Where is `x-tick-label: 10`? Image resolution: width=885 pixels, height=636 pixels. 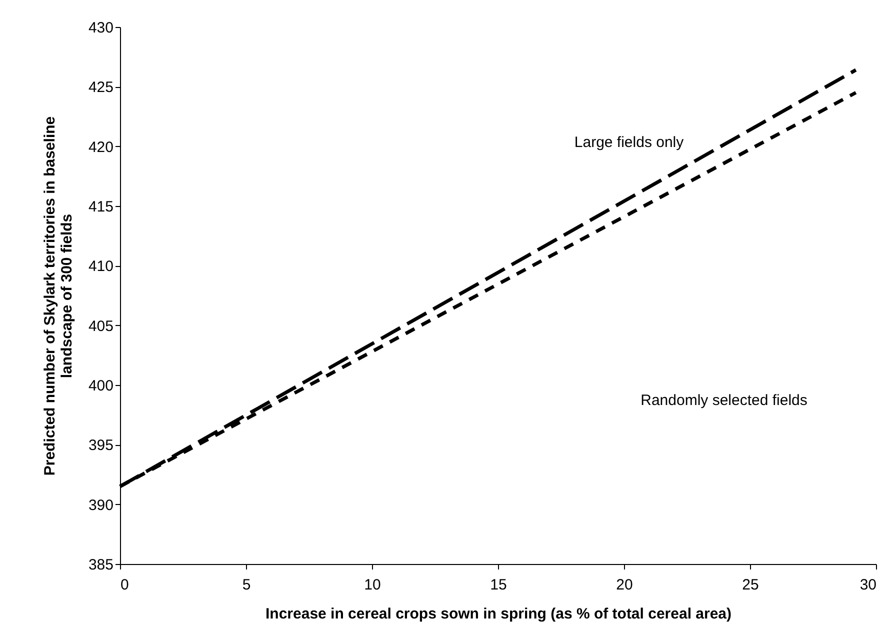 x-tick-label: 10 is located at coordinates (372, 585).